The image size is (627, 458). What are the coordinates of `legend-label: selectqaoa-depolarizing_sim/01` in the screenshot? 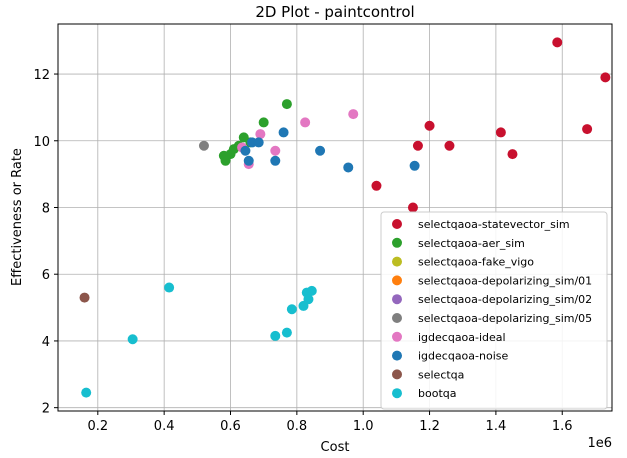 It's located at (505, 280).